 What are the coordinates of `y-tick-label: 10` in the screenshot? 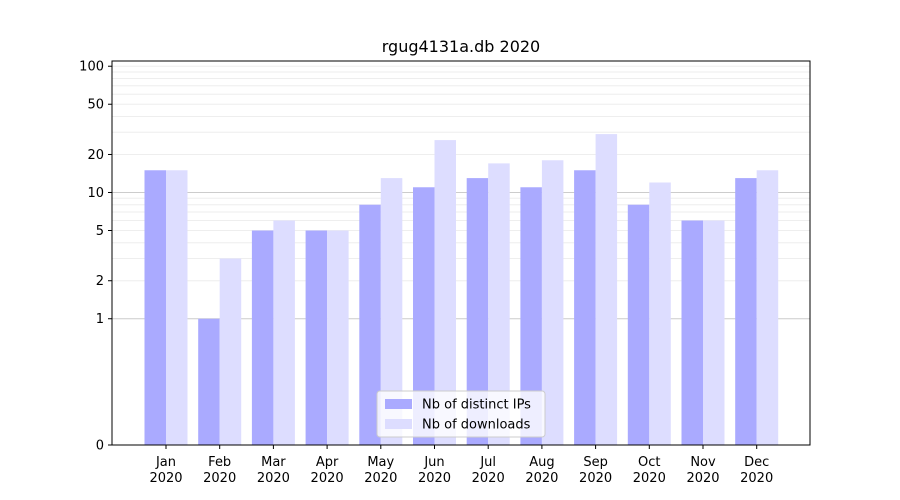 It's located at (95, 193).